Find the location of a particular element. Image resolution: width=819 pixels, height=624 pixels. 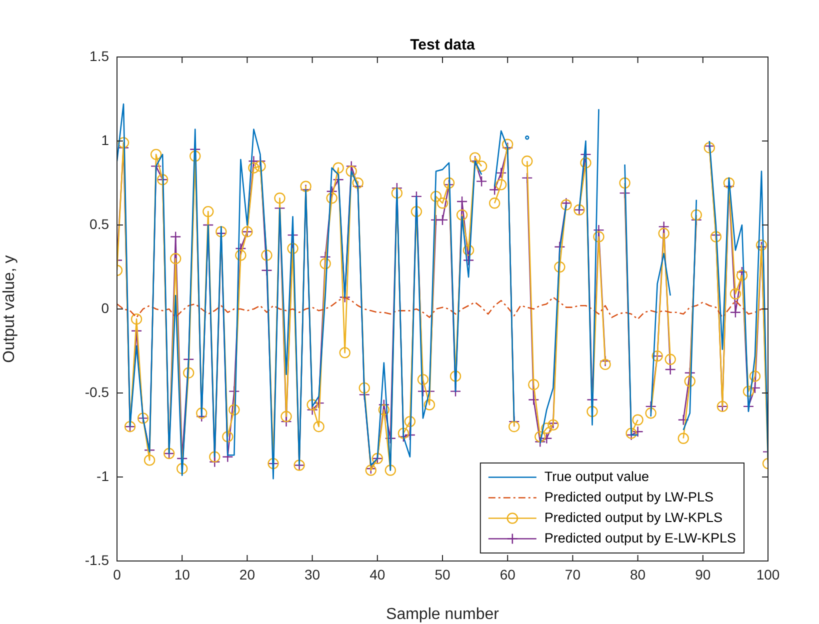

chart-title: Test data is located at coordinates (443, 45).